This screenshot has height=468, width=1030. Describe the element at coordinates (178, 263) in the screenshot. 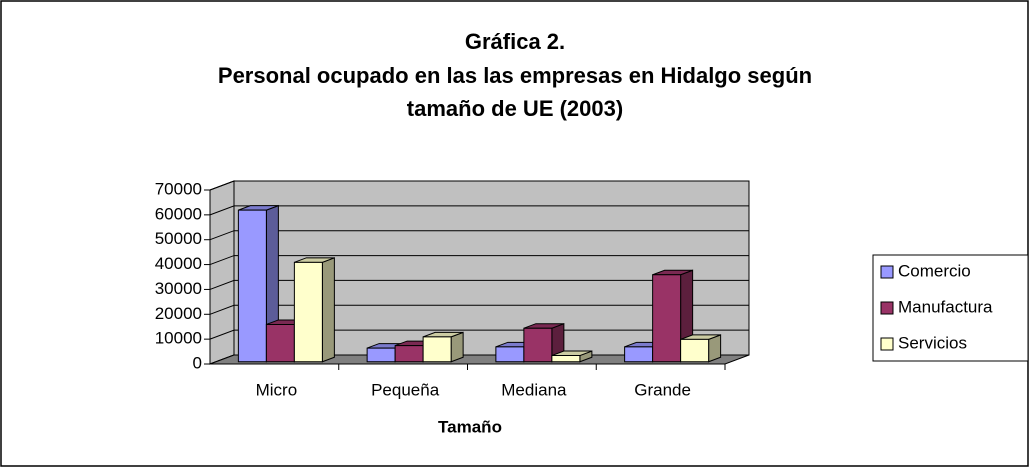

I see `y-tick-label: 40000` at that location.